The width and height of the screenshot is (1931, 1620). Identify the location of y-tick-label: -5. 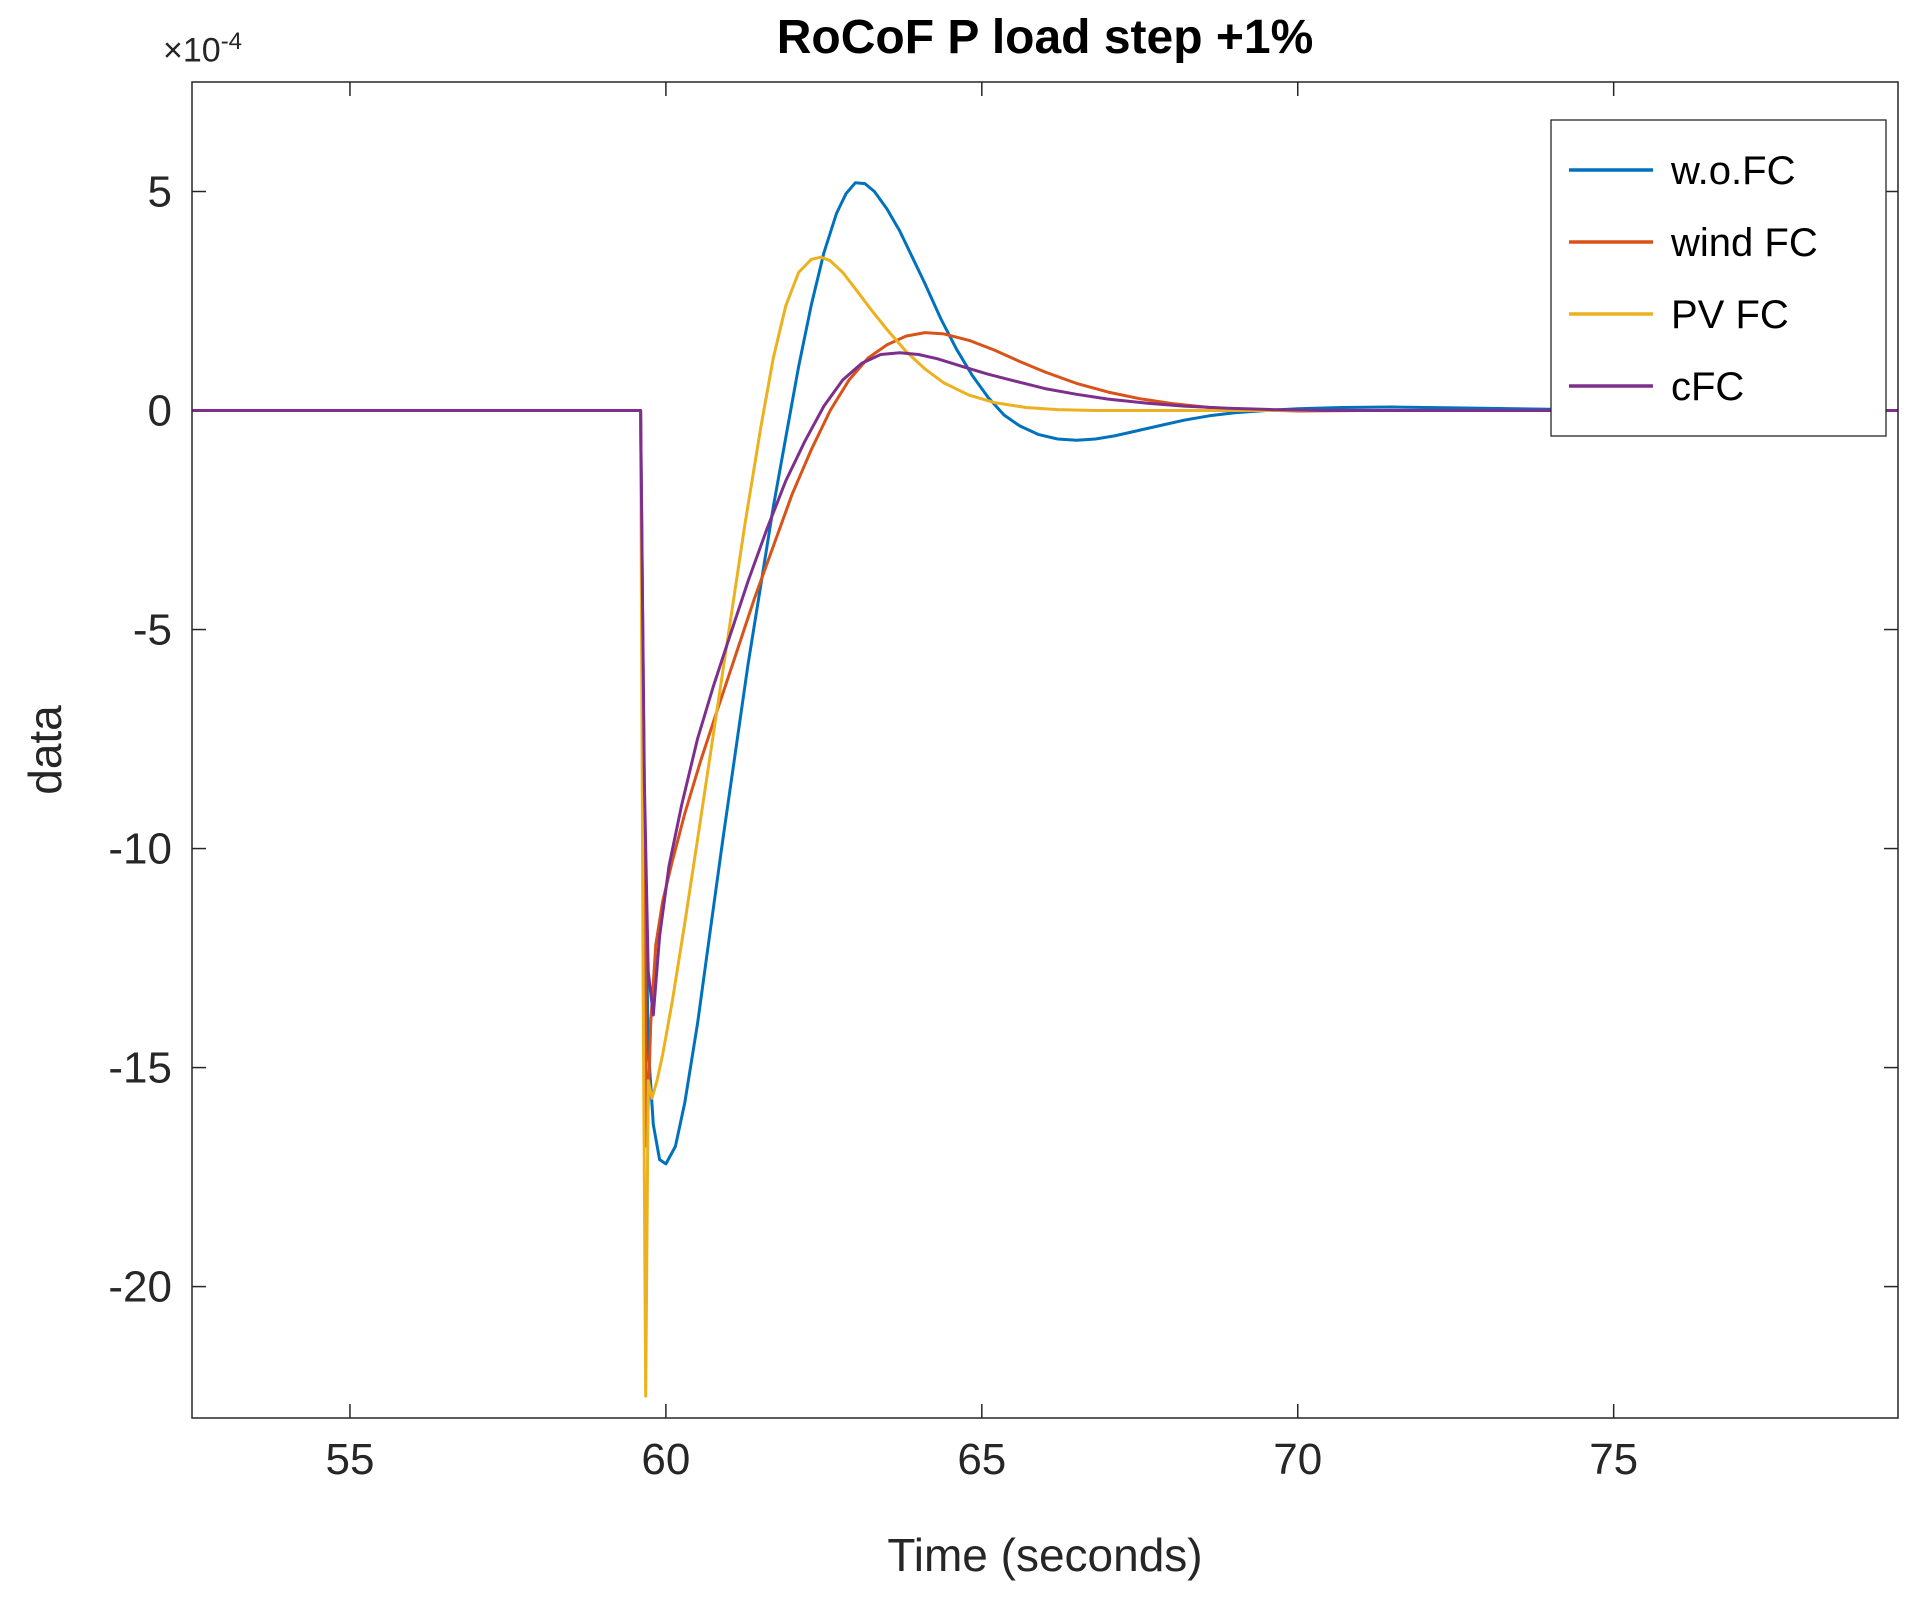
(152, 630).